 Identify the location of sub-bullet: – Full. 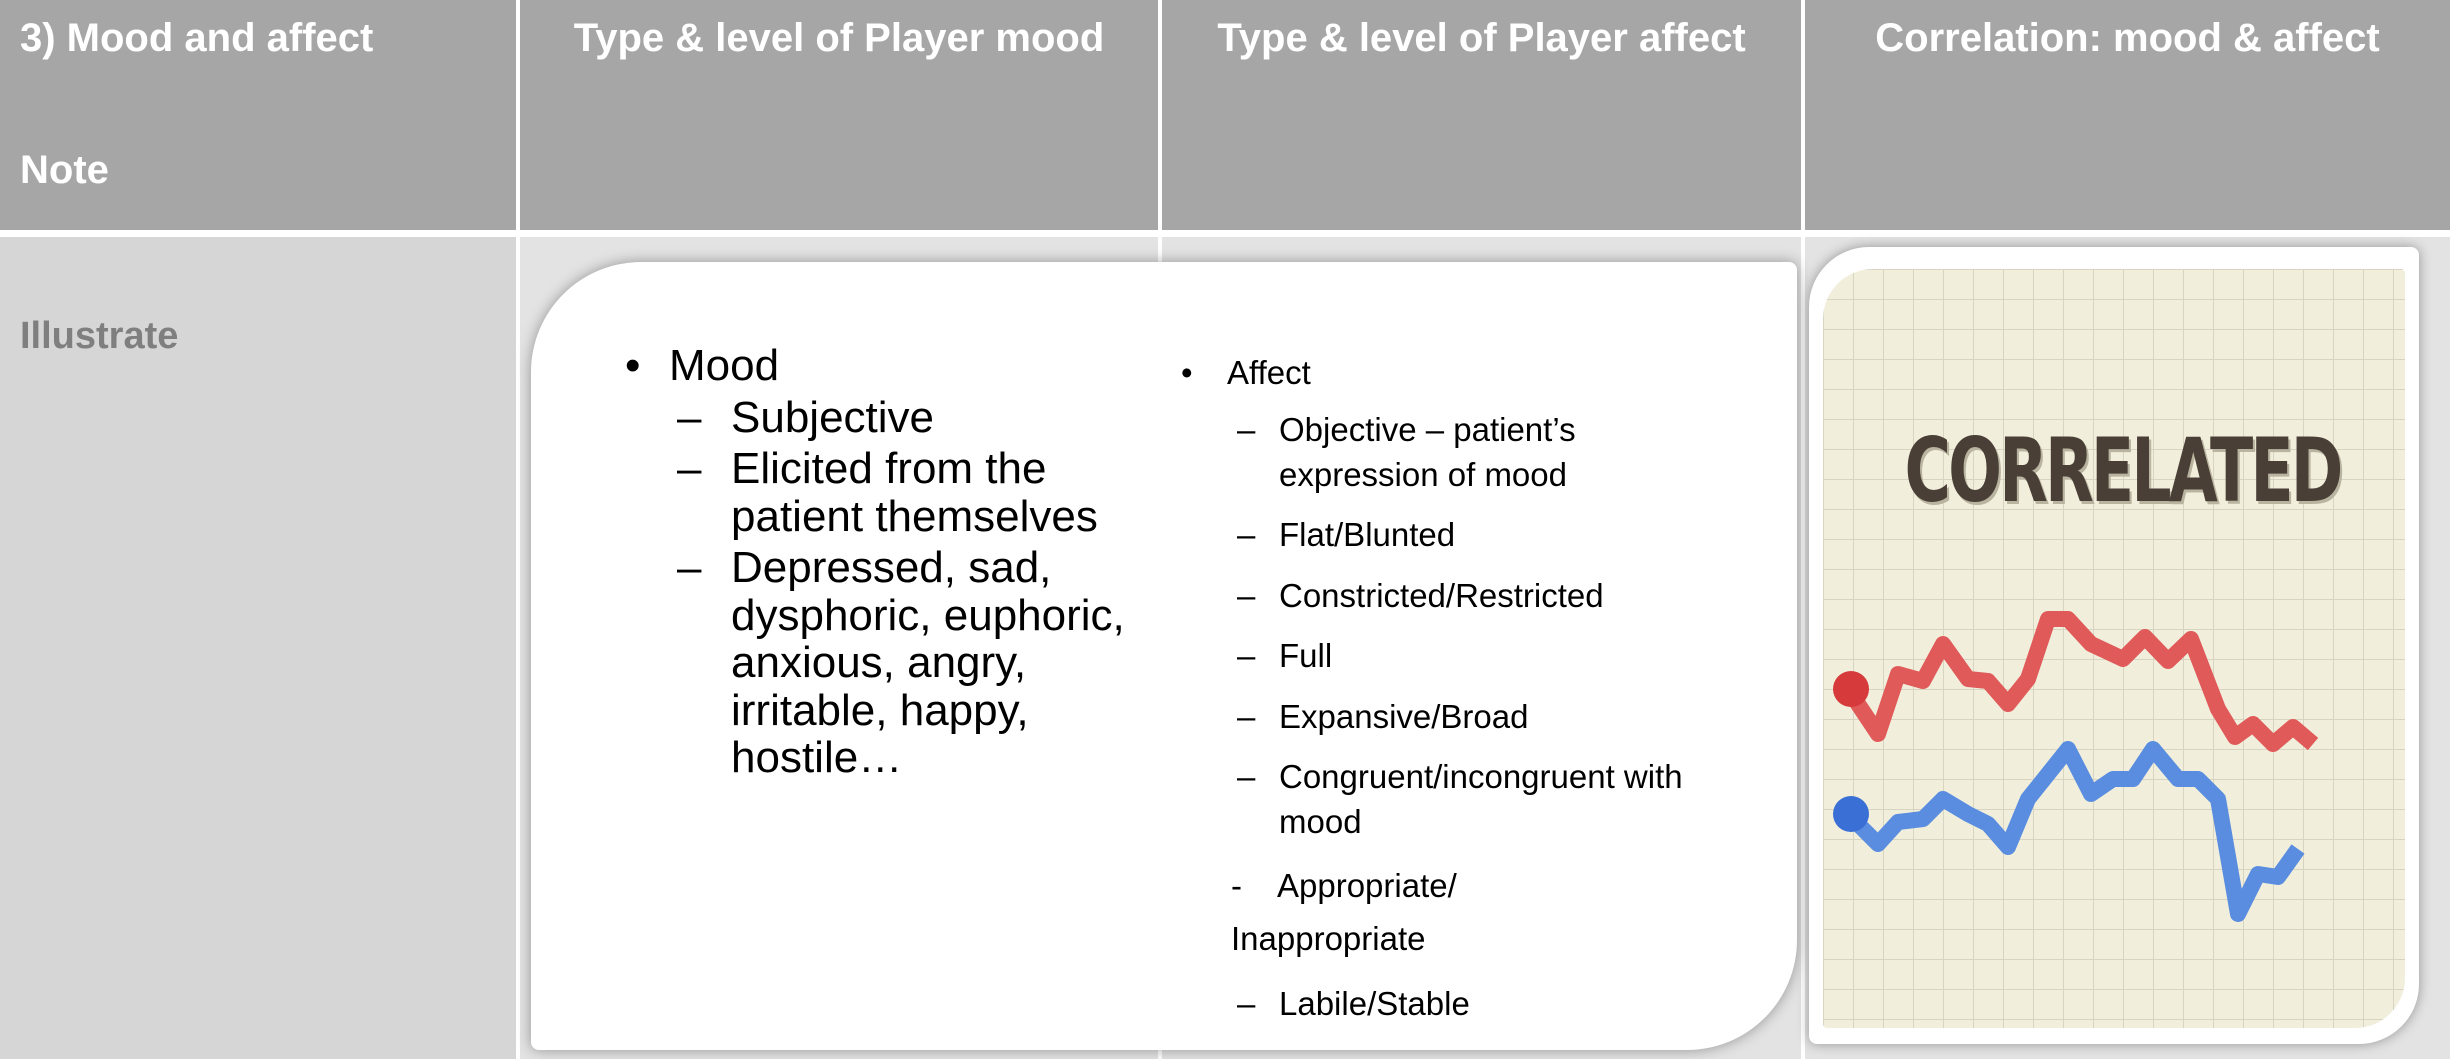
(1479, 656).